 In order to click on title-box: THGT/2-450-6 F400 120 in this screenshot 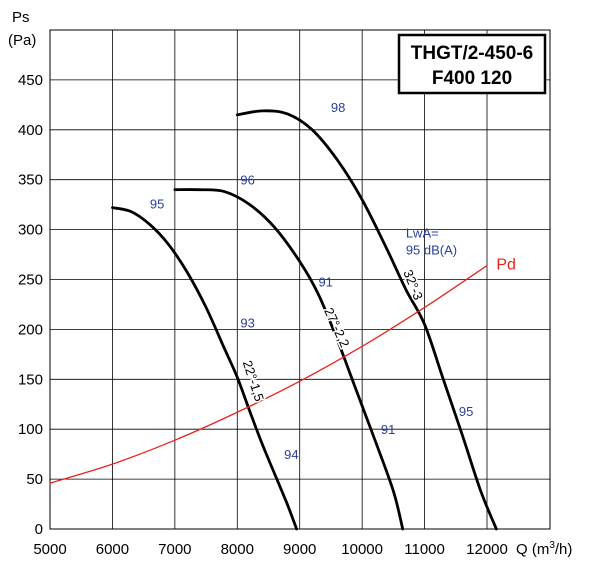, I will do `click(472, 64)`.